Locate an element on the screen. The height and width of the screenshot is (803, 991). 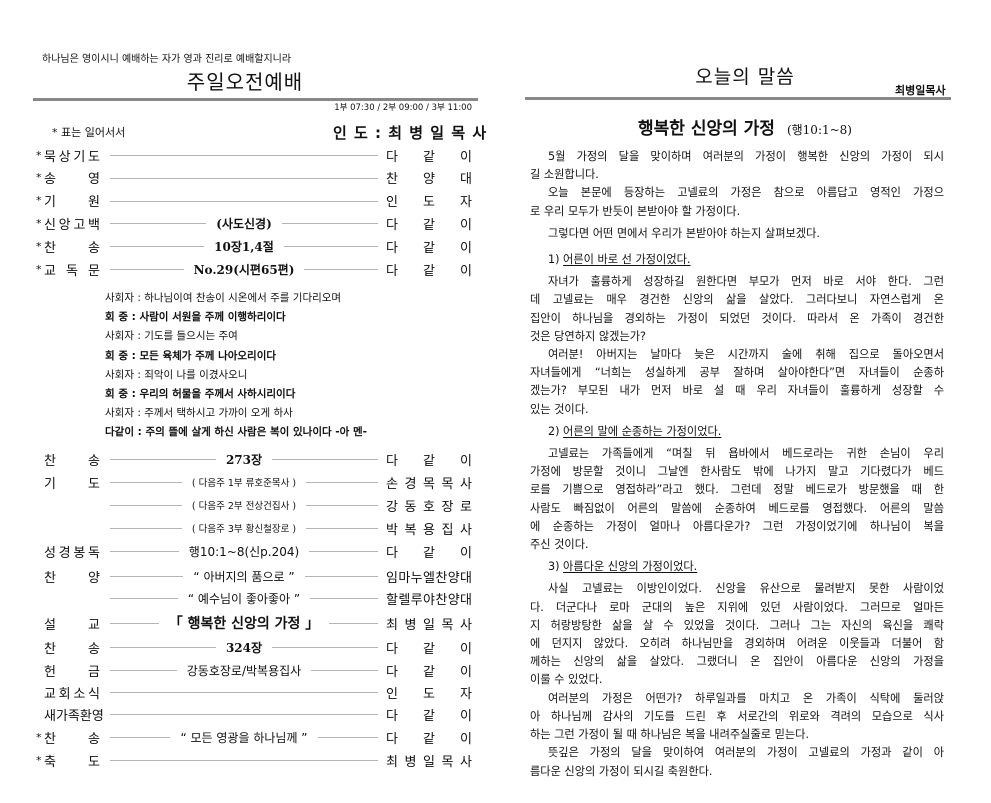
leader-line: 강동호장로/박복용집사 is located at coordinates (244, 670).